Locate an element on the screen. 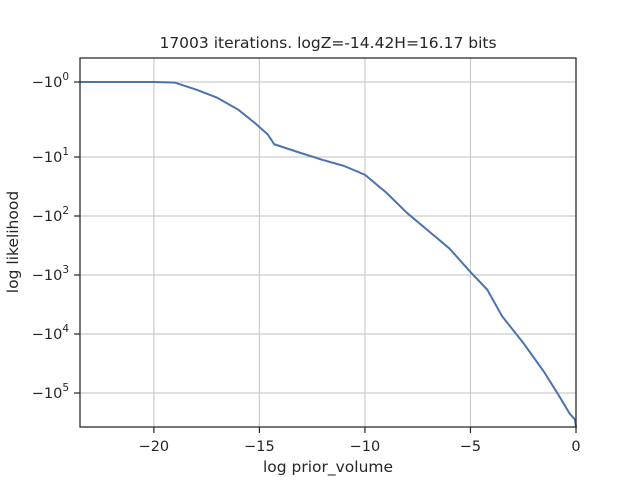  x-tick-label: −10 is located at coordinates (365, 447).